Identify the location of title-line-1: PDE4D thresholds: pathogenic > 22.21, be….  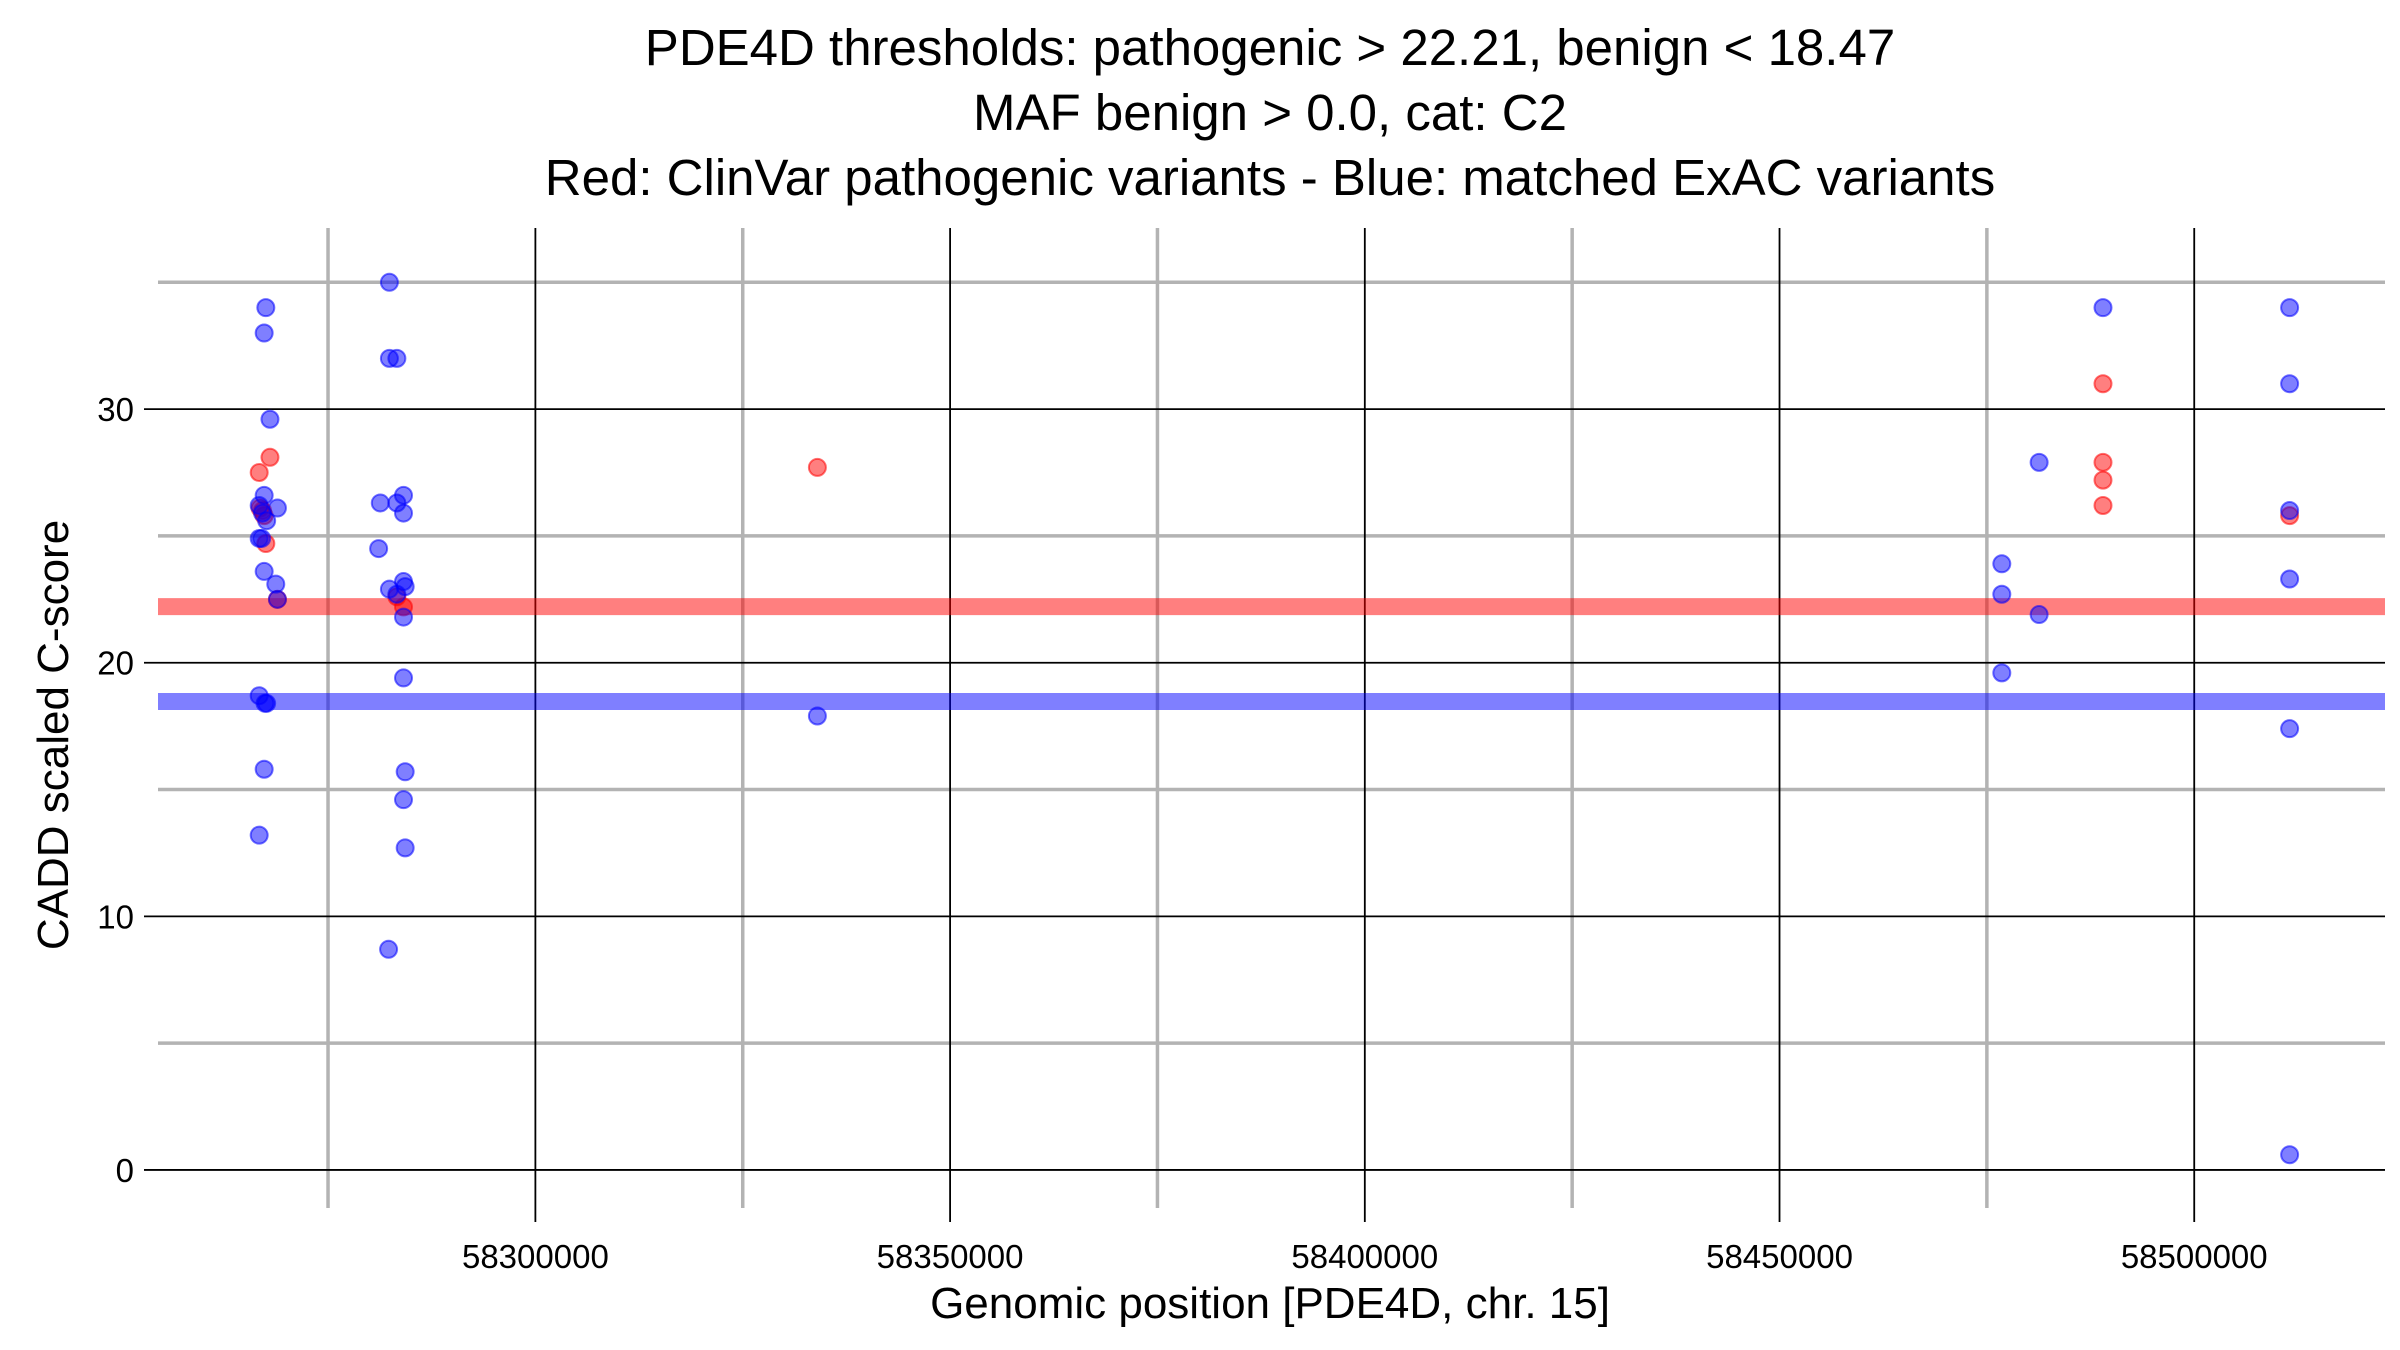
(1270, 47).